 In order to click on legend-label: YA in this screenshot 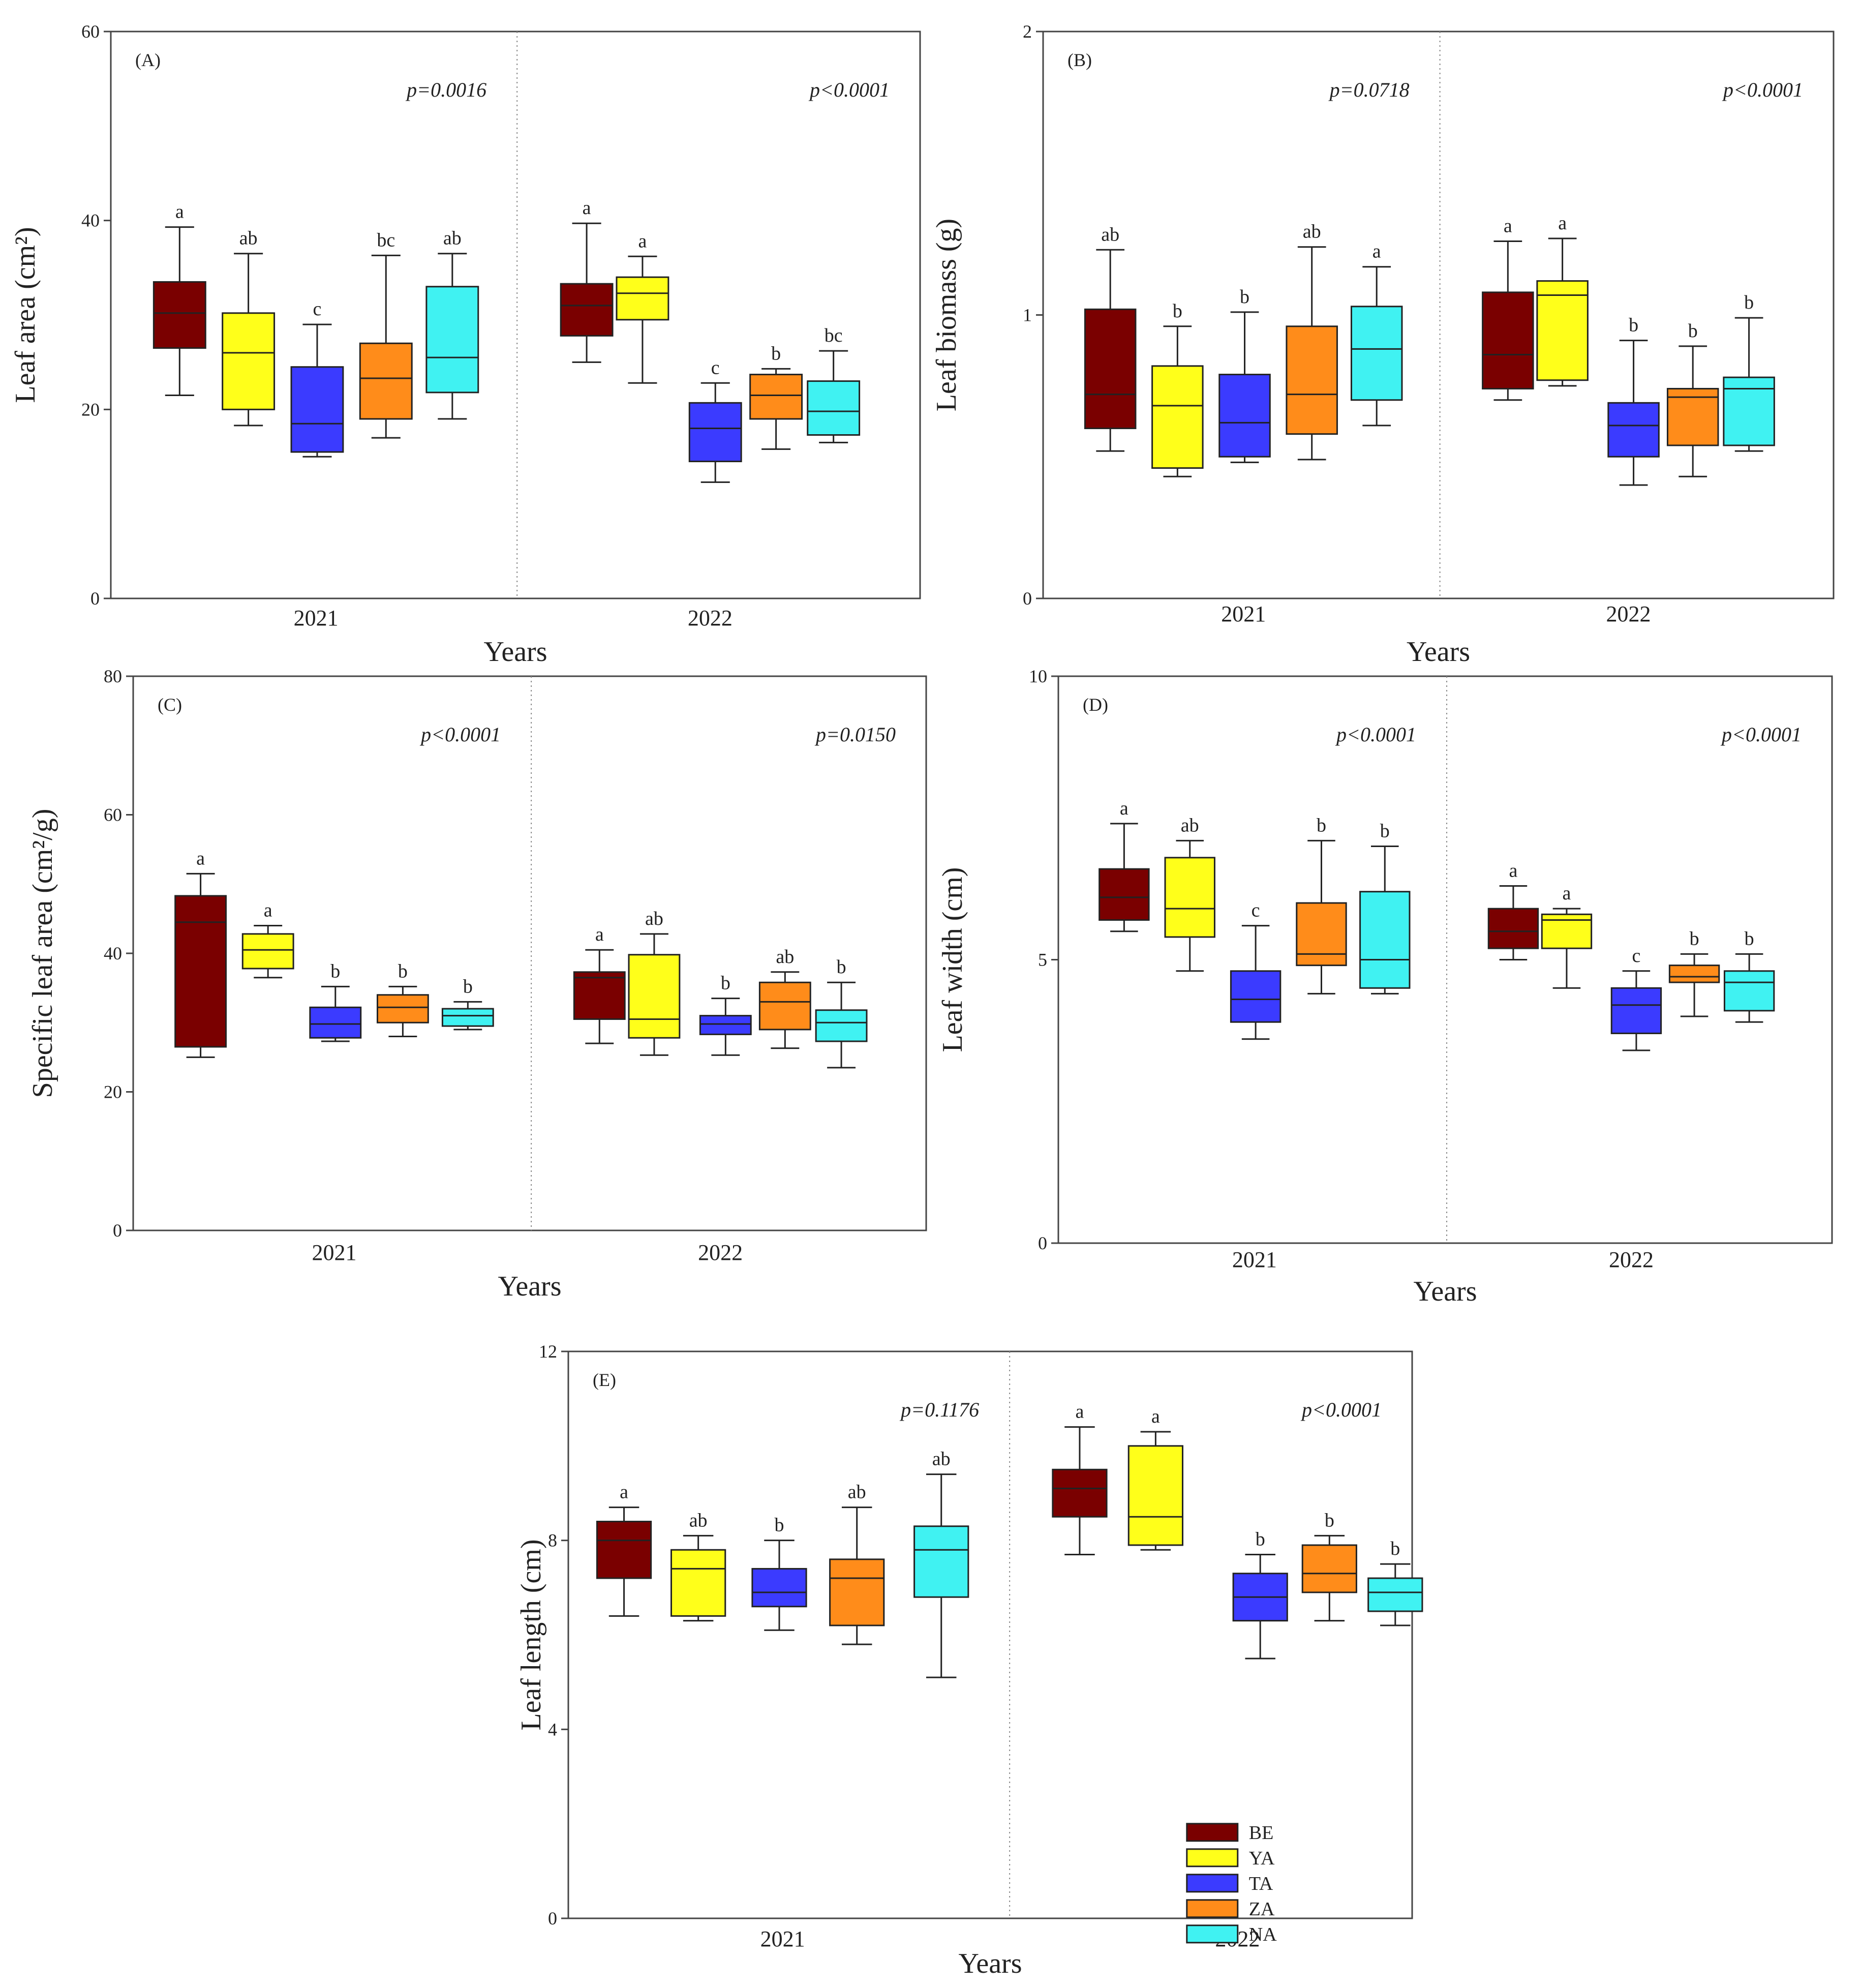, I will do `click(1262, 1858)`.